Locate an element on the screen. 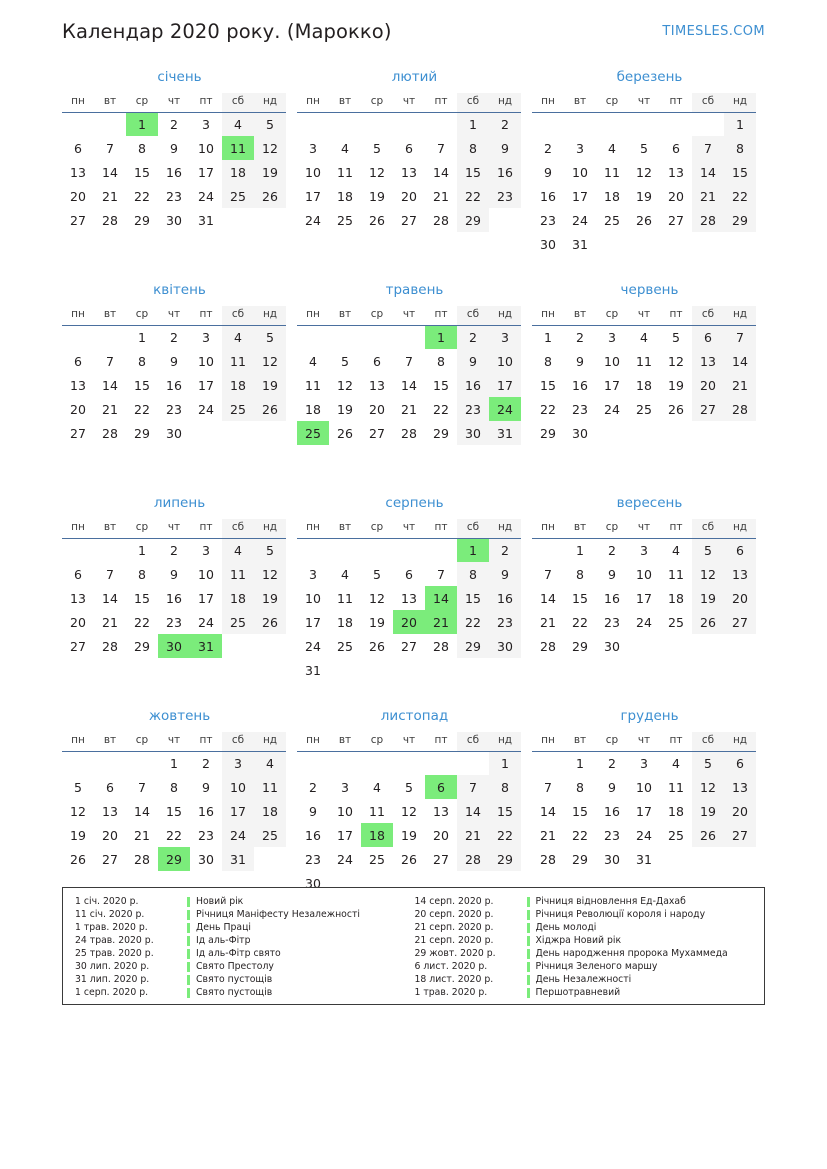  day-cell-holiday: 20 is located at coordinates (409, 622).